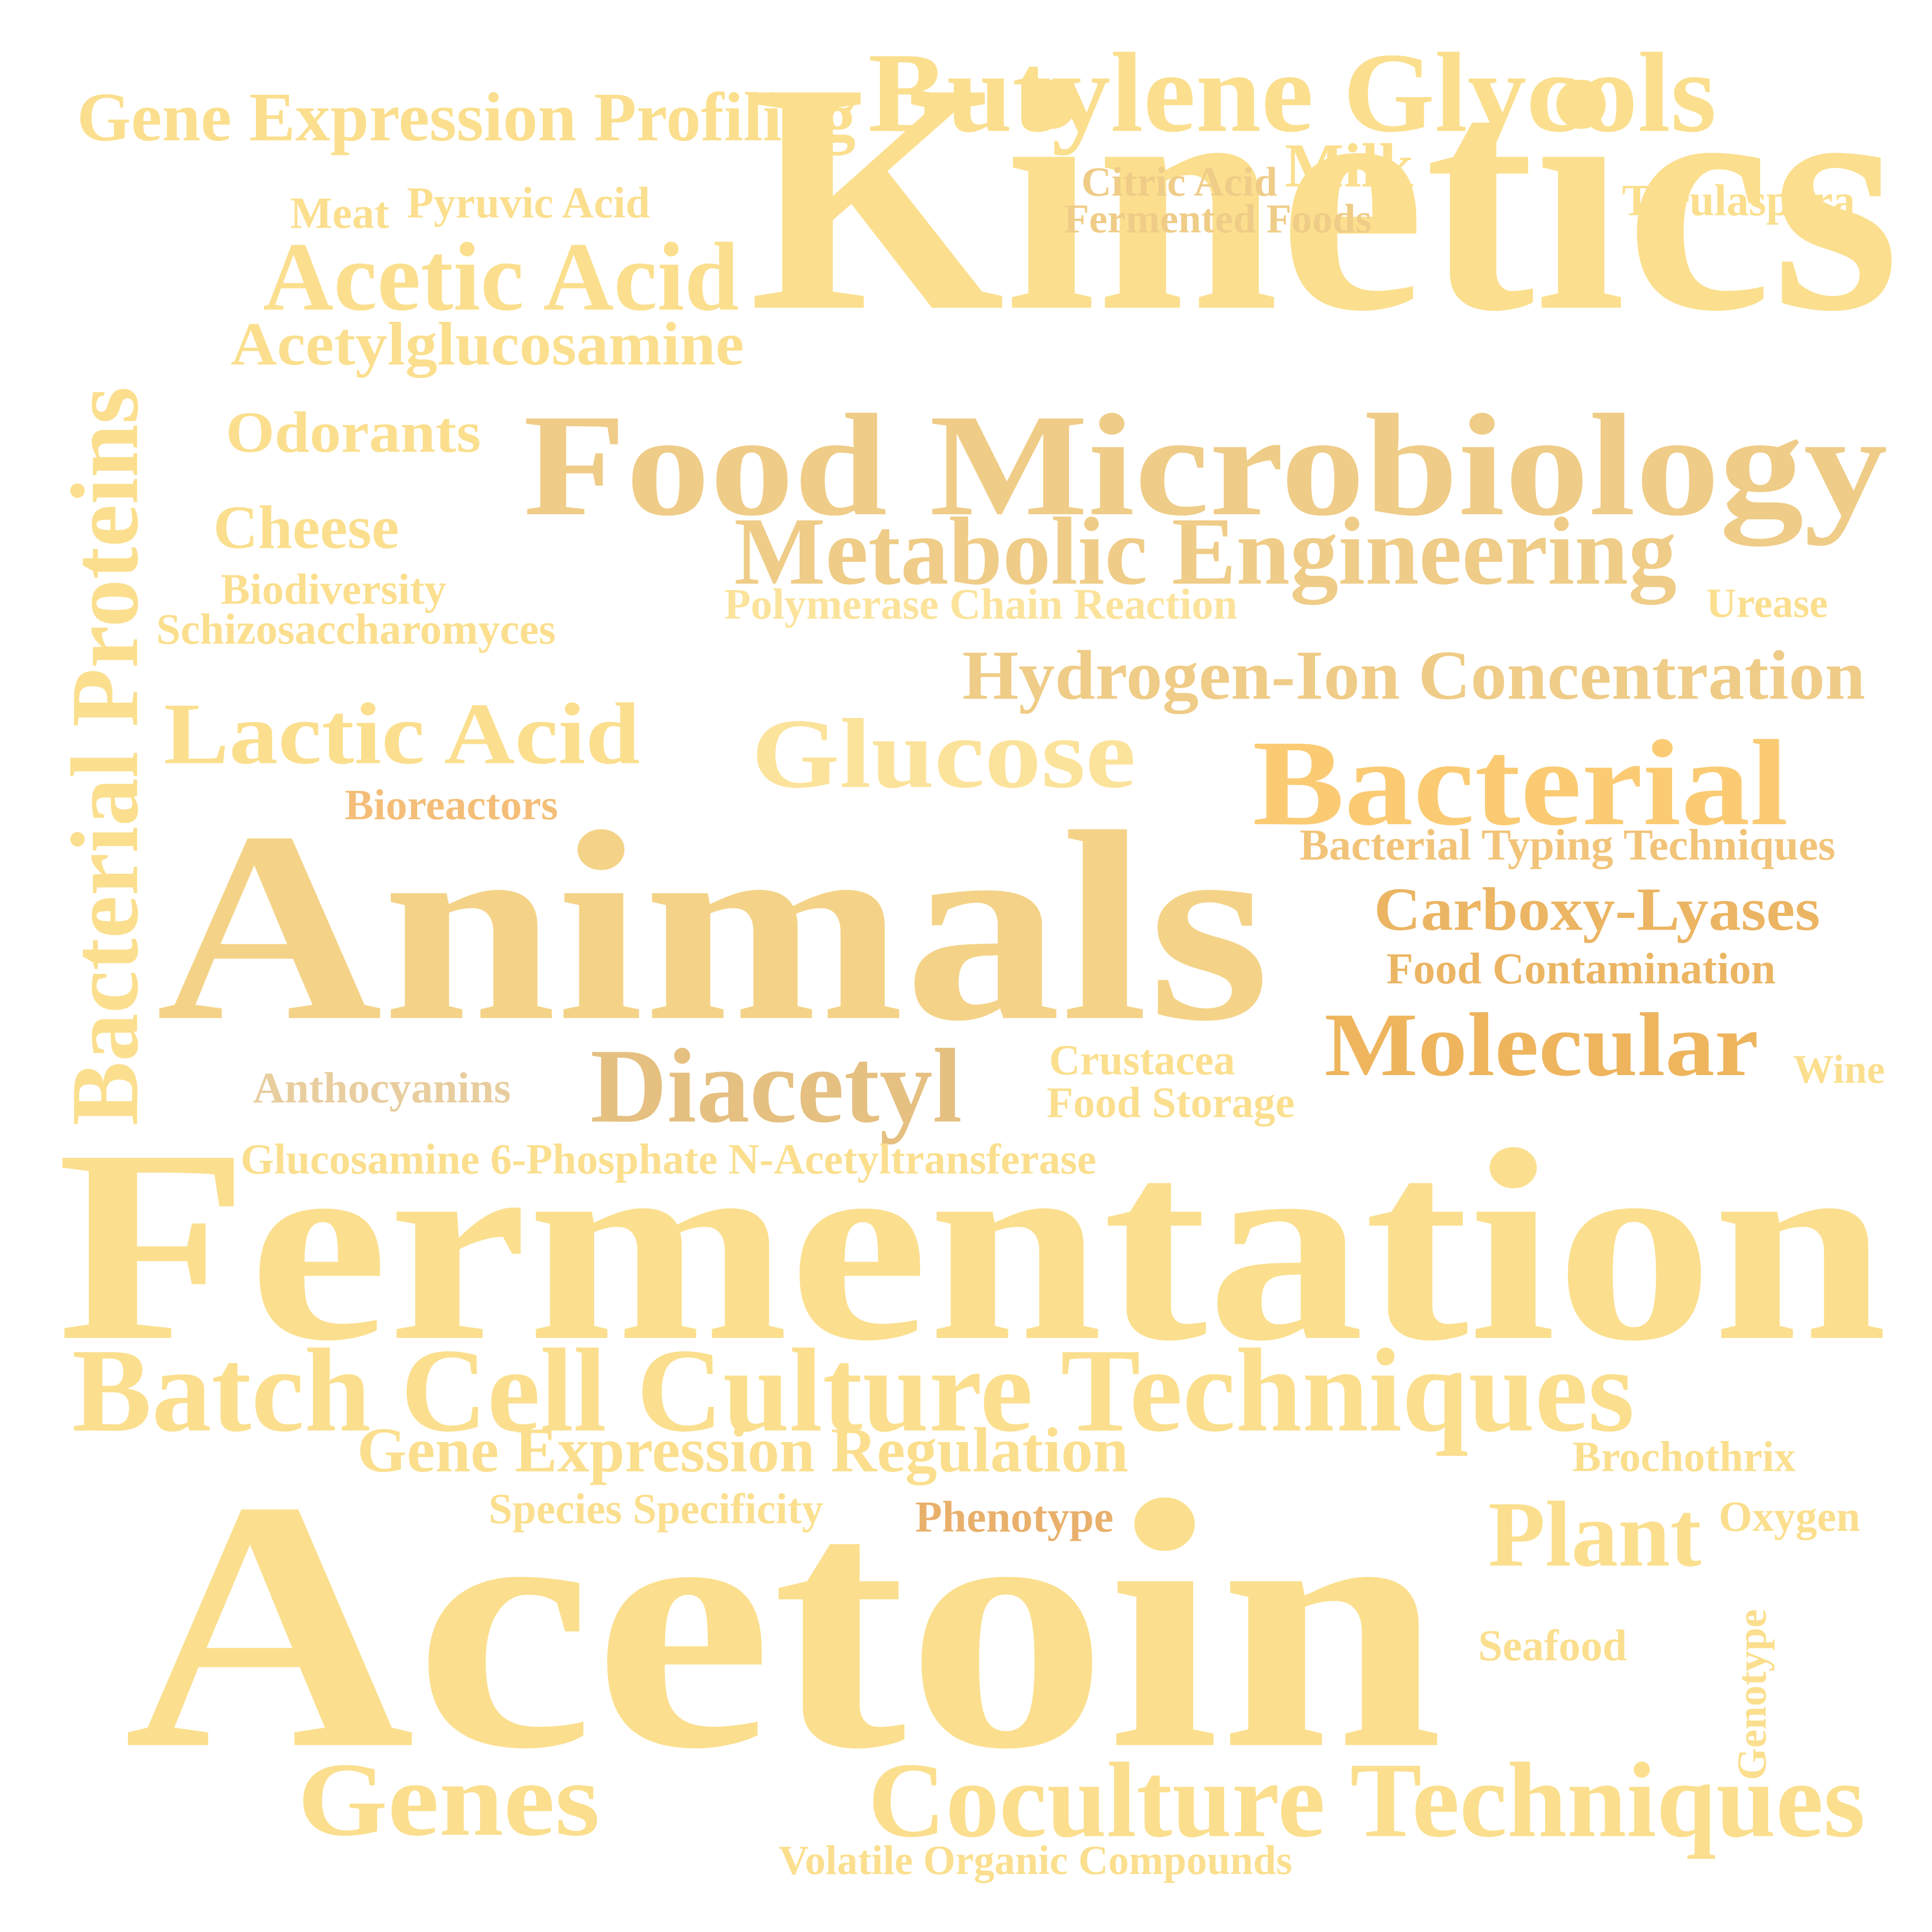 This screenshot has width=1932, height=1932. What do you see at coordinates (656, 1509) in the screenshot?
I see `word-species-specificity: Species Specificity` at bounding box center [656, 1509].